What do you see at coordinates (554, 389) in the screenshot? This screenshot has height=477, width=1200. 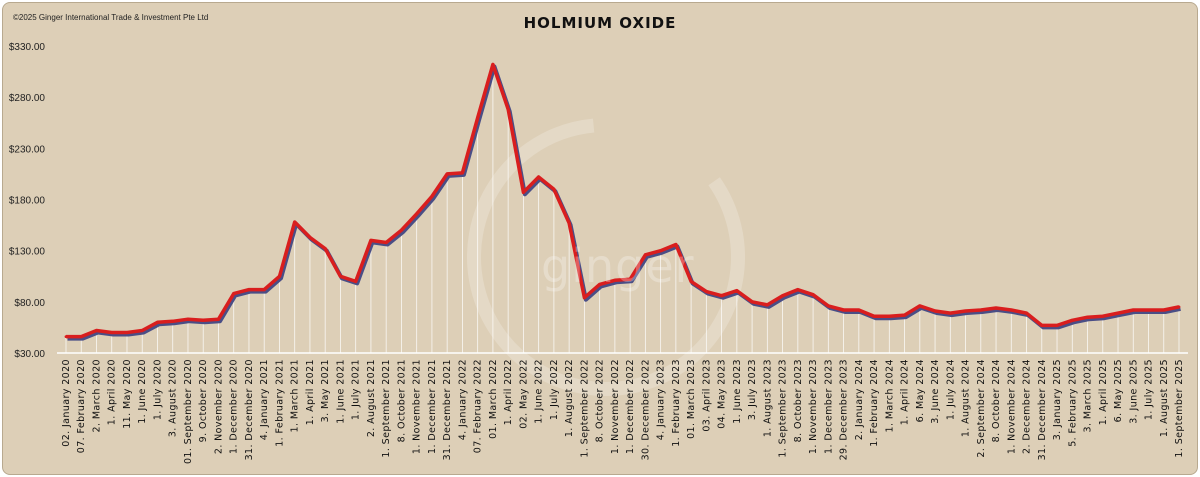 I see `x-tick-label: 1. July 2022` at bounding box center [554, 389].